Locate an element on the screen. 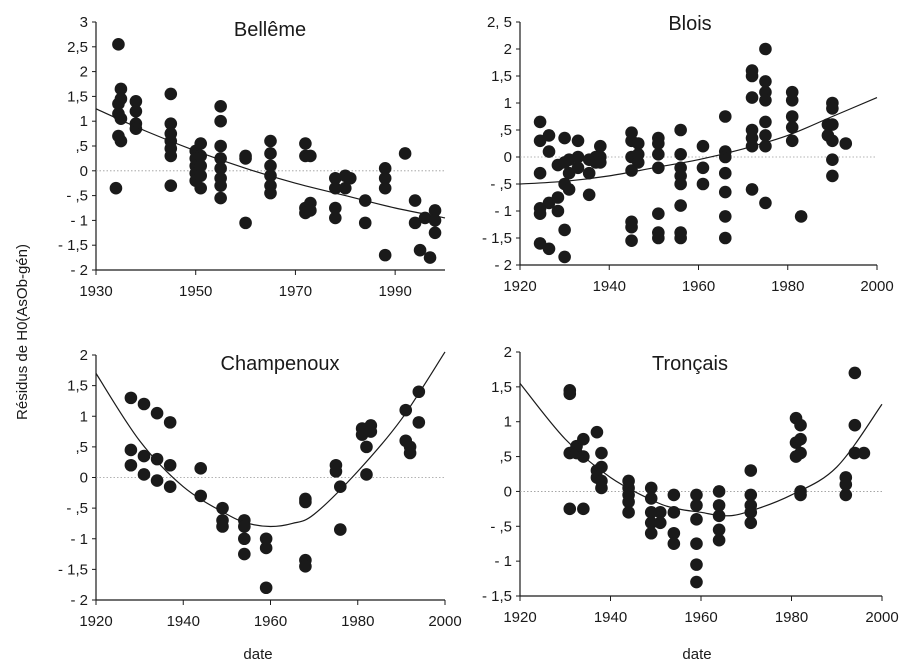  x-tick-label: 1960 is located at coordinates (700, 617).